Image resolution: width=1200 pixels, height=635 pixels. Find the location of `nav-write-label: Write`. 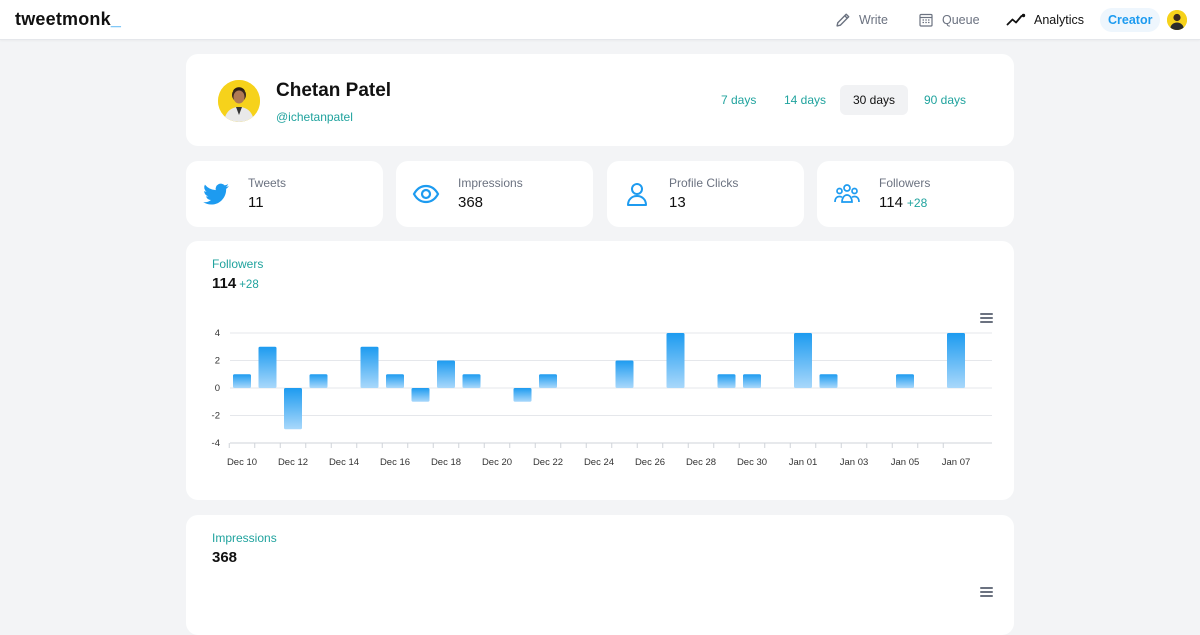

nav-write-label: Write is located at coordinates (873, 20).